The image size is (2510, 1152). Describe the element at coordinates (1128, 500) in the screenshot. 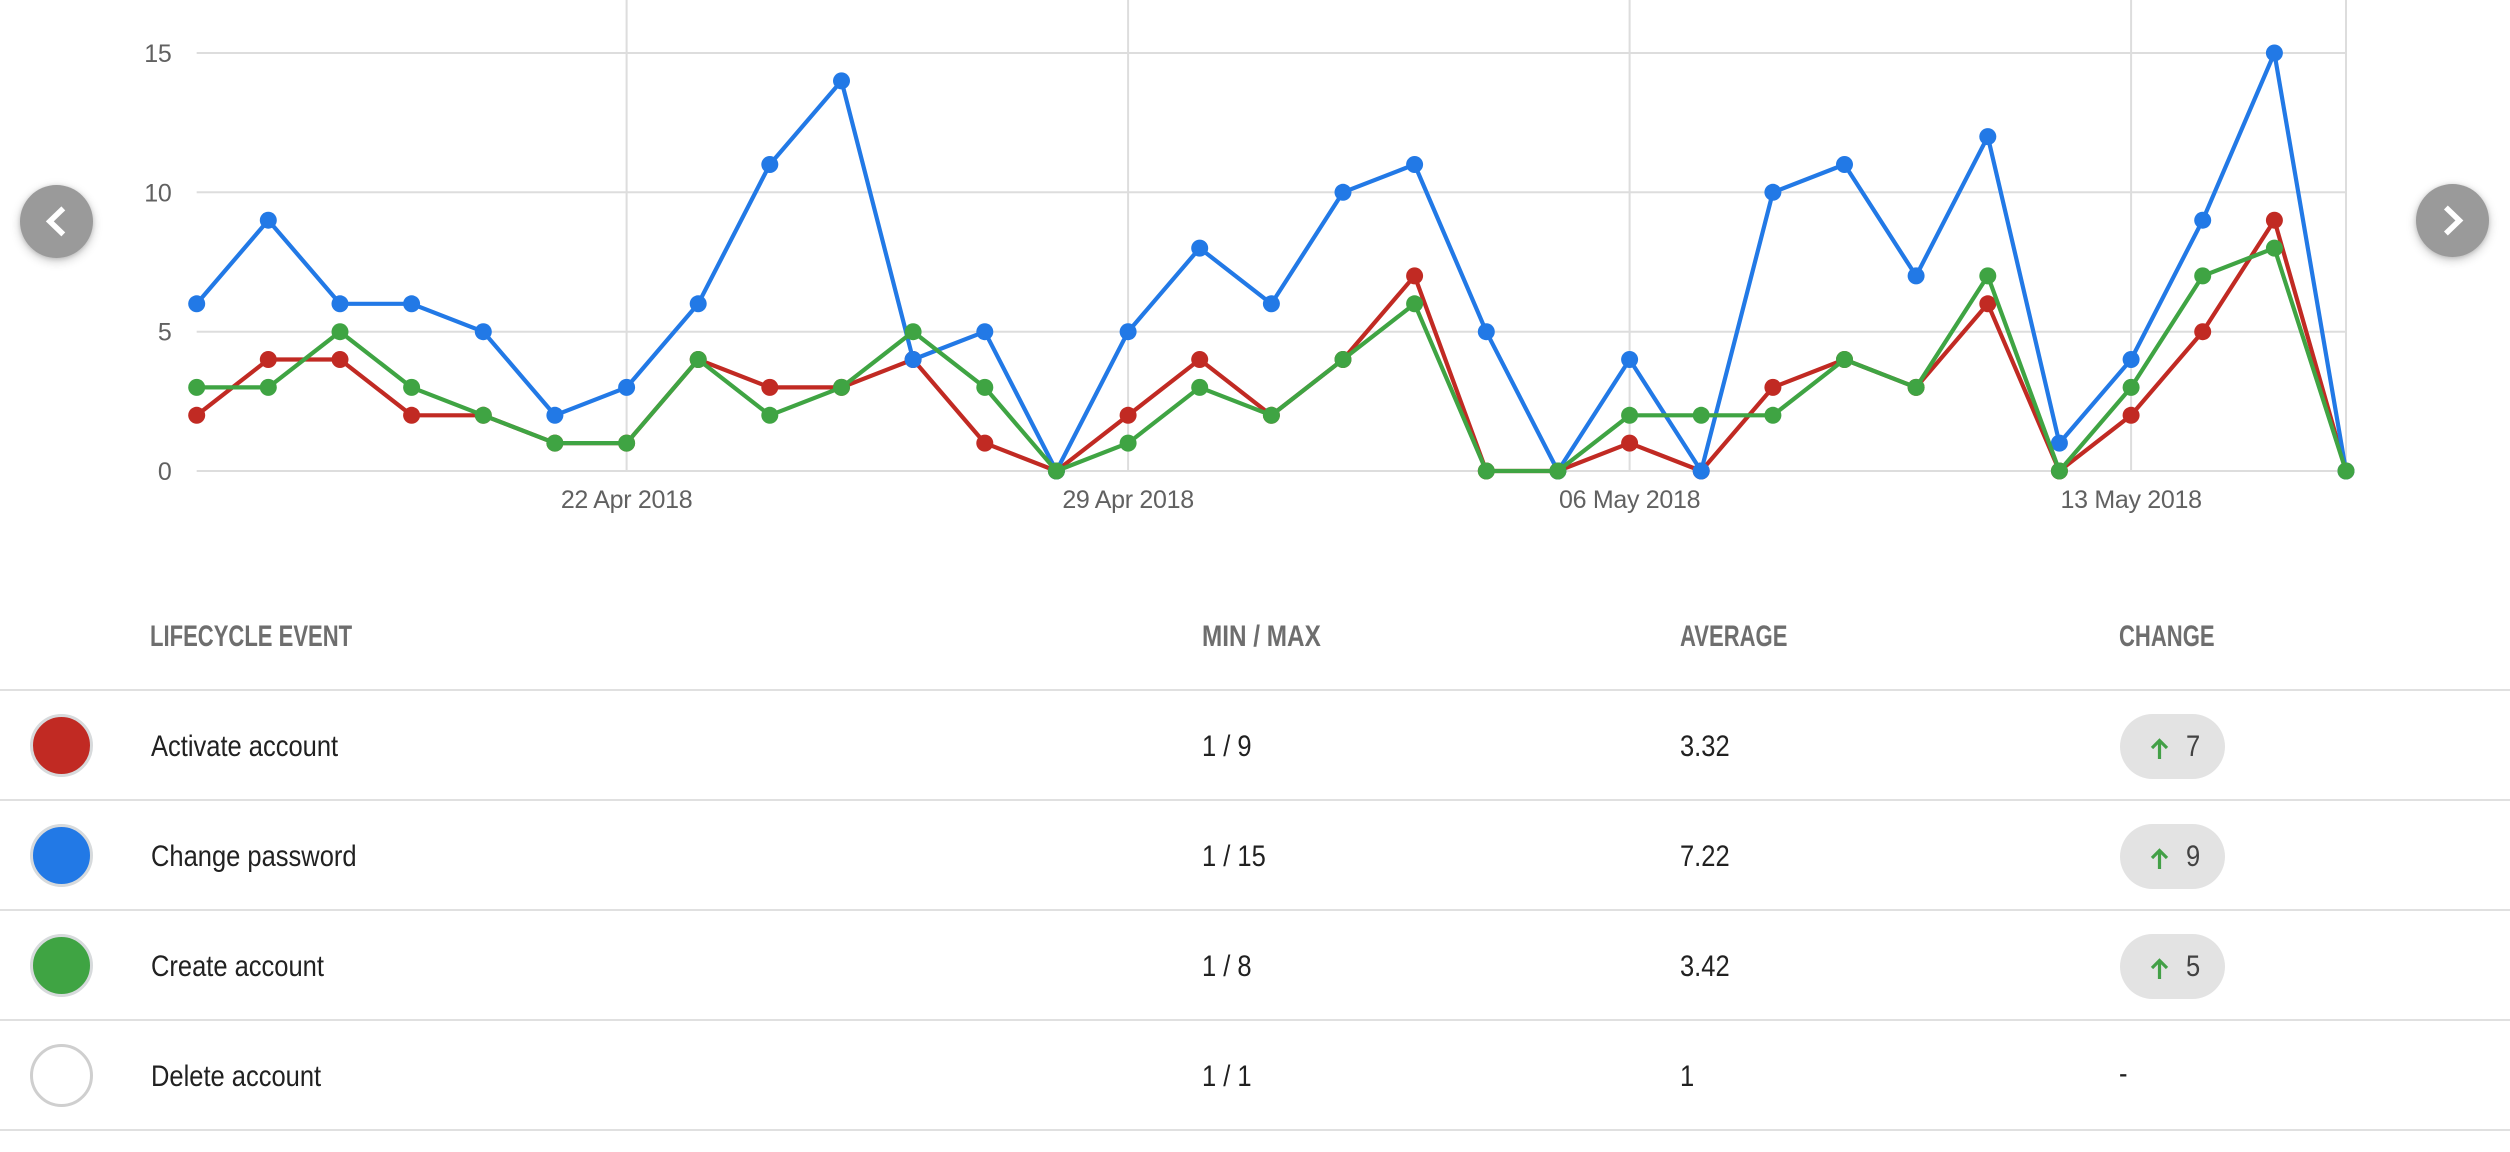

I see `svg-text: 29 Apr 2018` at that location.